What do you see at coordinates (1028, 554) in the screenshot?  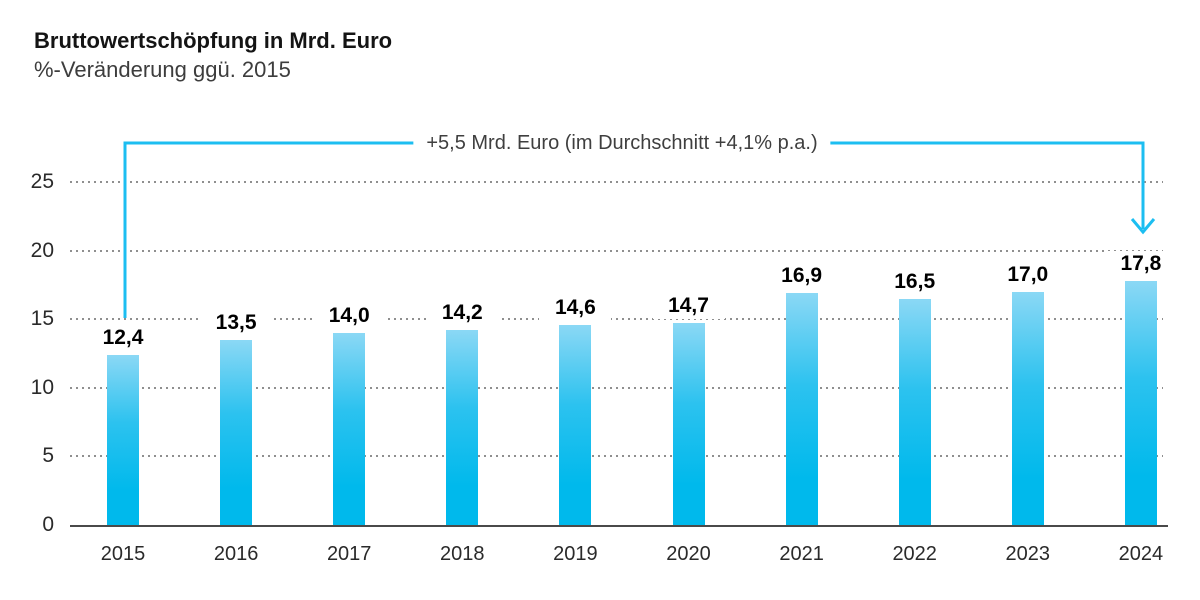 I see `x-tick-label-2023: 2023` at bounding box center [1028, 554].